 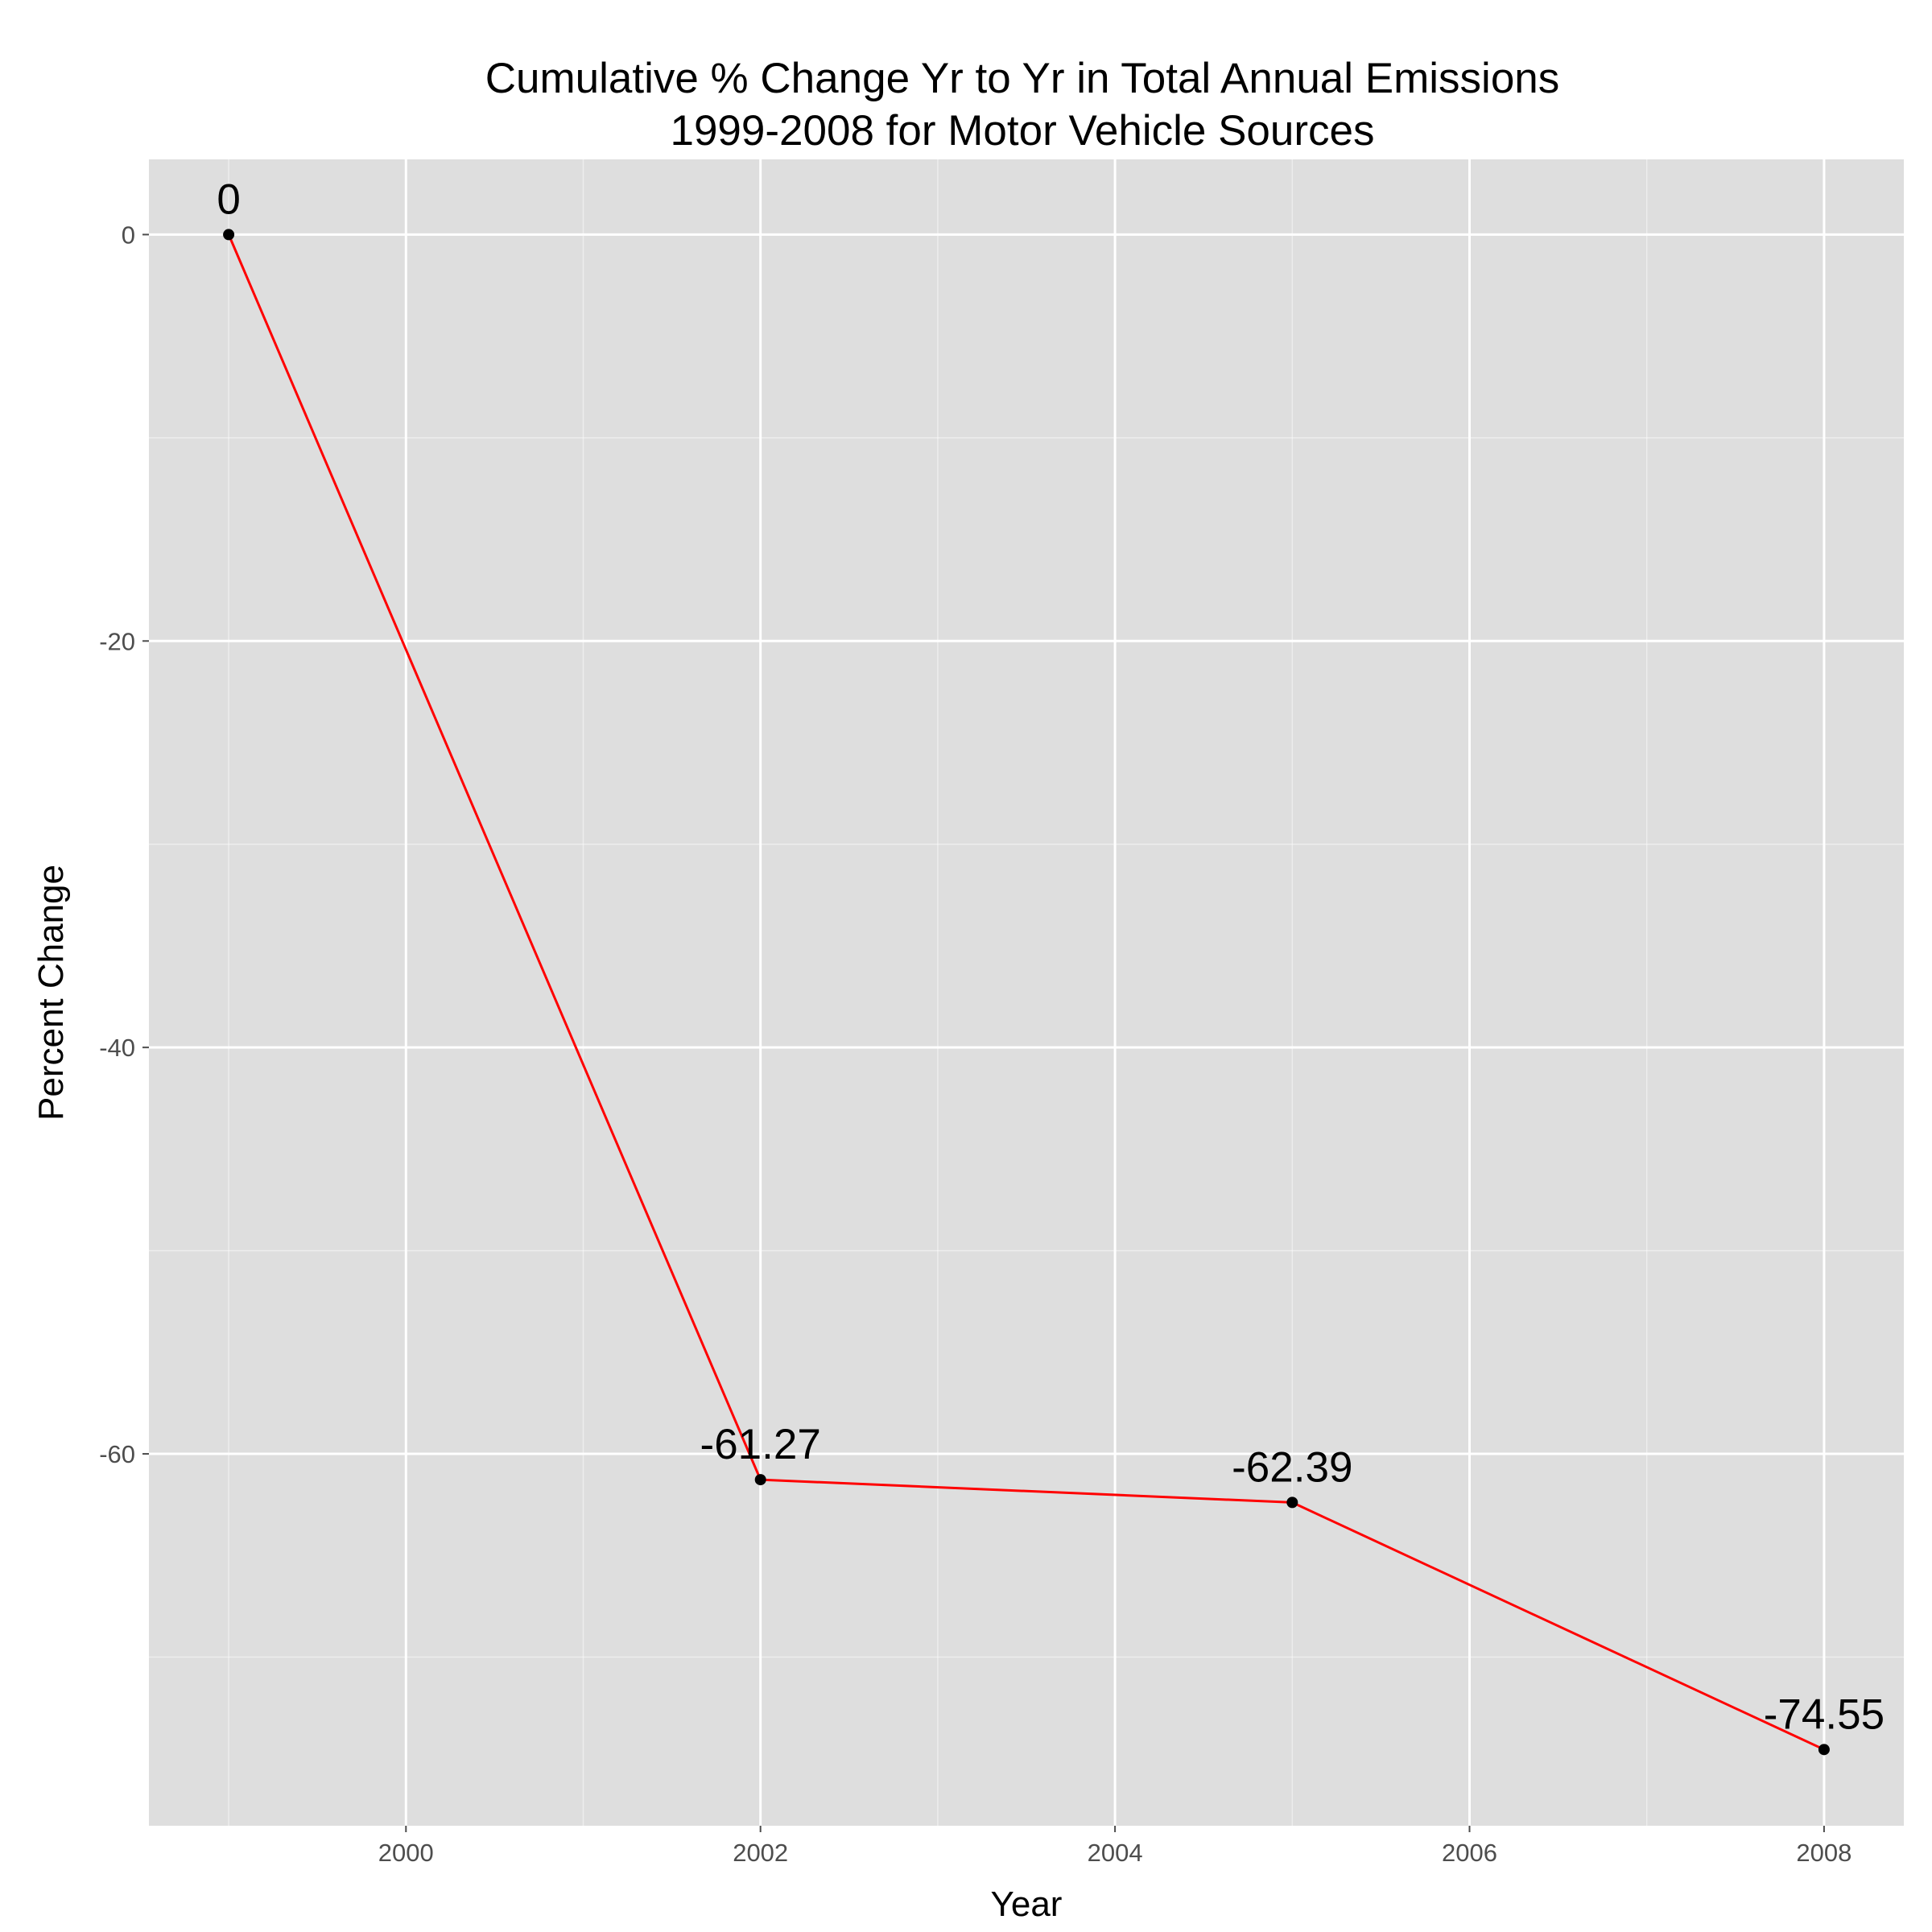 I want to click on x-tick-label: 2002, so click(x=760, y=1853).